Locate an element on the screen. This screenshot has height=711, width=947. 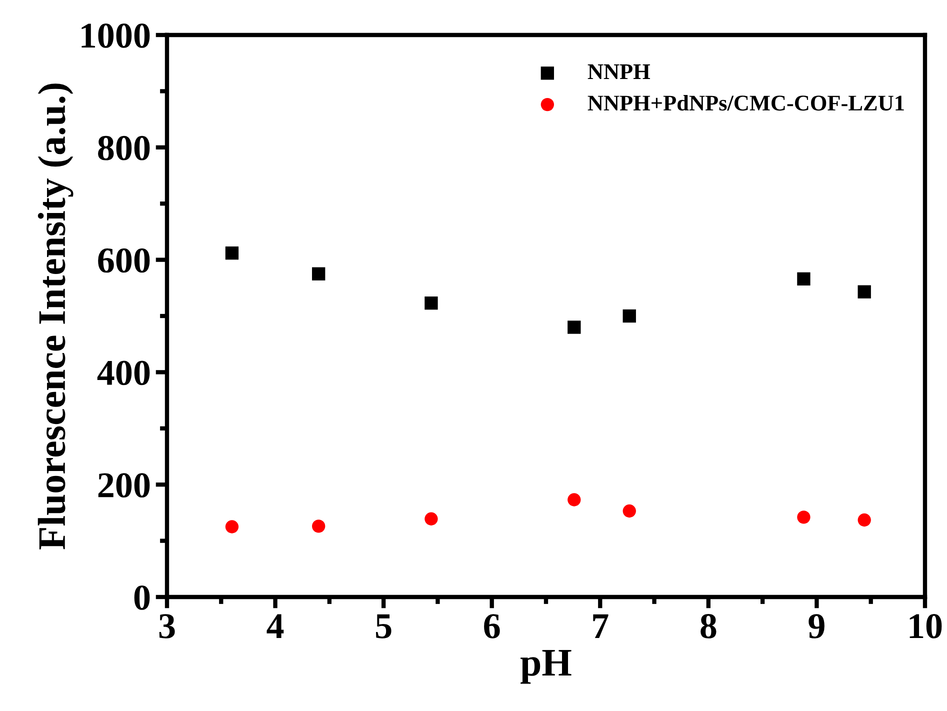
x-tick-label: 3 is located at coordinates (167, 626).